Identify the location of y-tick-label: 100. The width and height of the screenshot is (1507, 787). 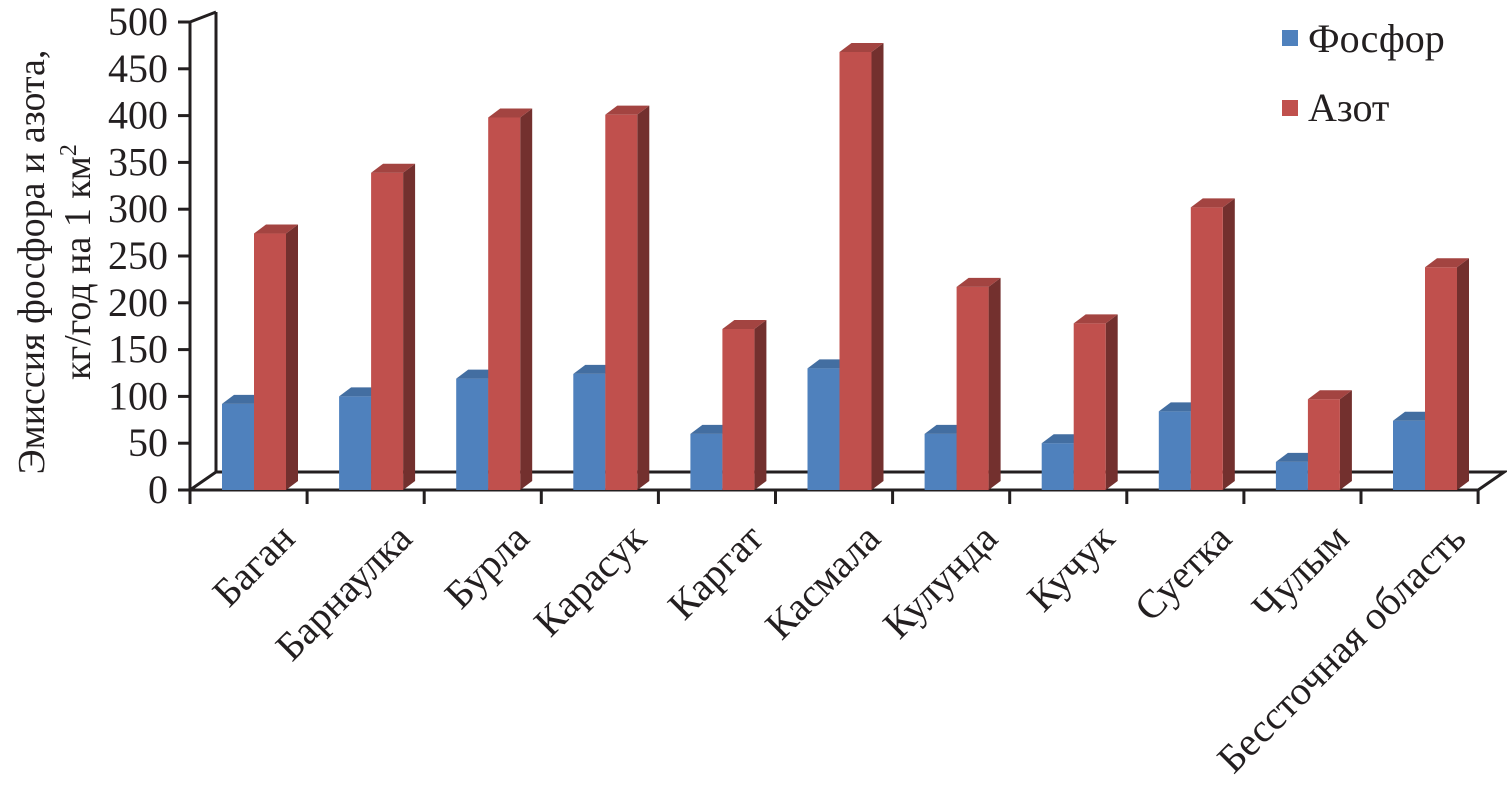
(138, 395).